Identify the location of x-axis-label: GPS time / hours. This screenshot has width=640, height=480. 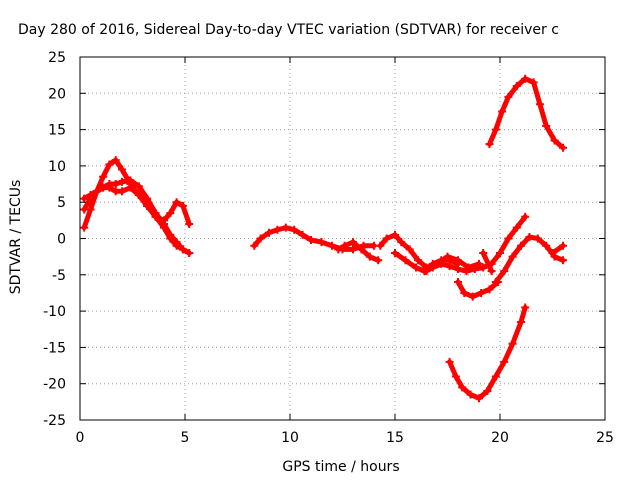
(340, 467).